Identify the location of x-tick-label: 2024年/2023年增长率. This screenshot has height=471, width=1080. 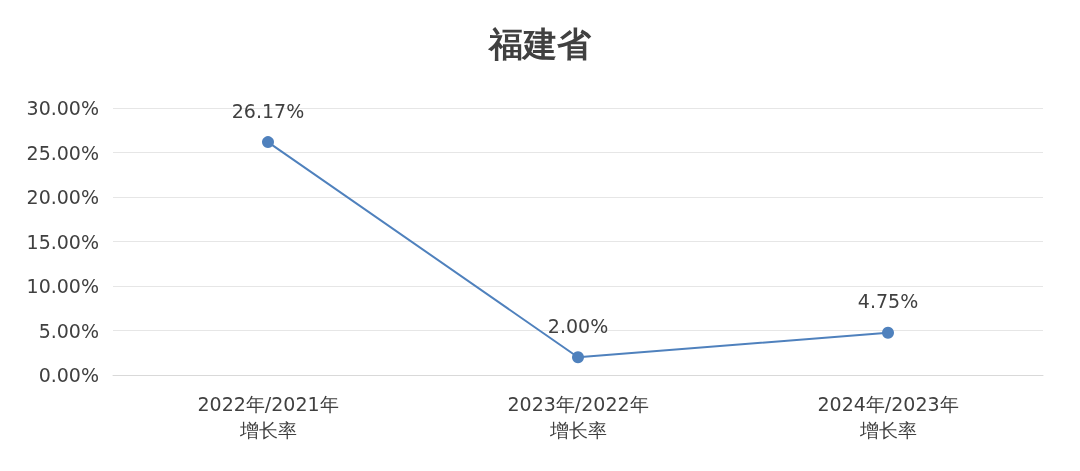
(888, 417).